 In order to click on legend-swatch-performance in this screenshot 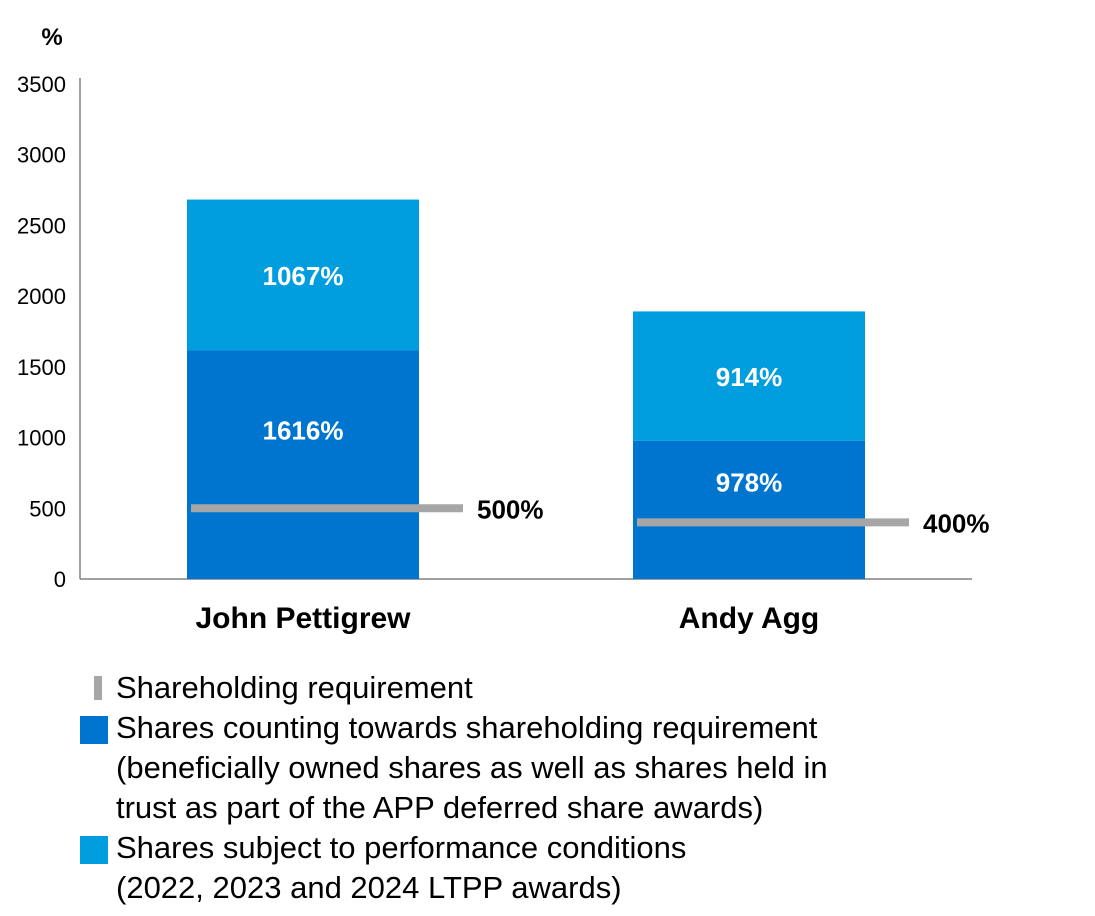, I will do `click(94, 850)`.